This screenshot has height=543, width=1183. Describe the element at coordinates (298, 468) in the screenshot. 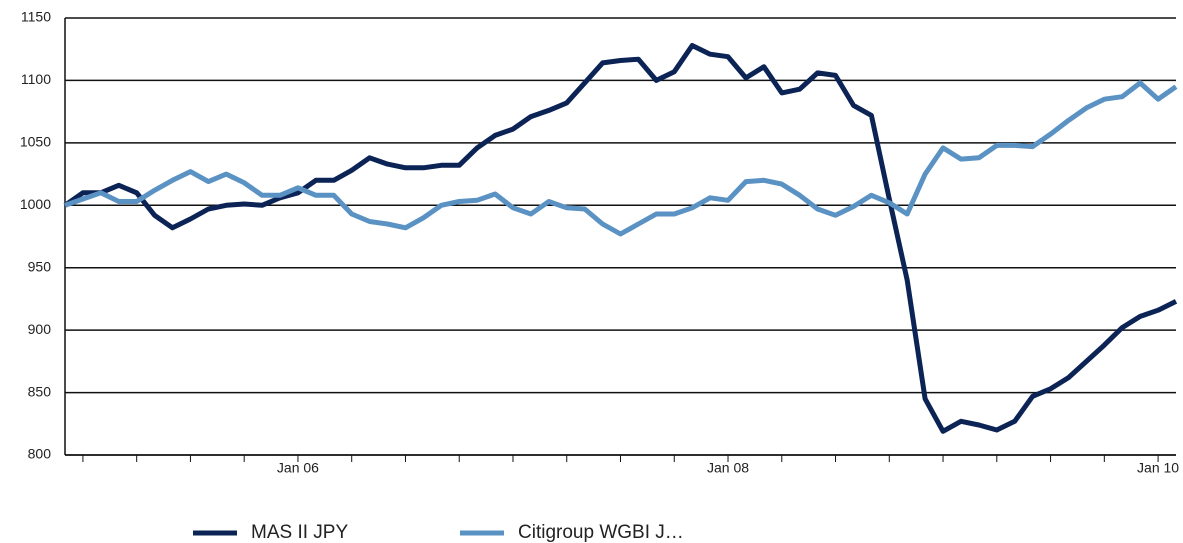

I see `x-tick-label: Jan 06` at that location.